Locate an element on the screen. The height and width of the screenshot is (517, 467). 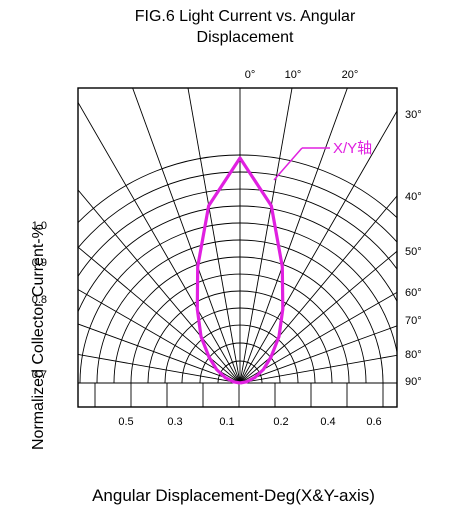
value-tick-label: 0.2 is located at coordinates (280, 422).